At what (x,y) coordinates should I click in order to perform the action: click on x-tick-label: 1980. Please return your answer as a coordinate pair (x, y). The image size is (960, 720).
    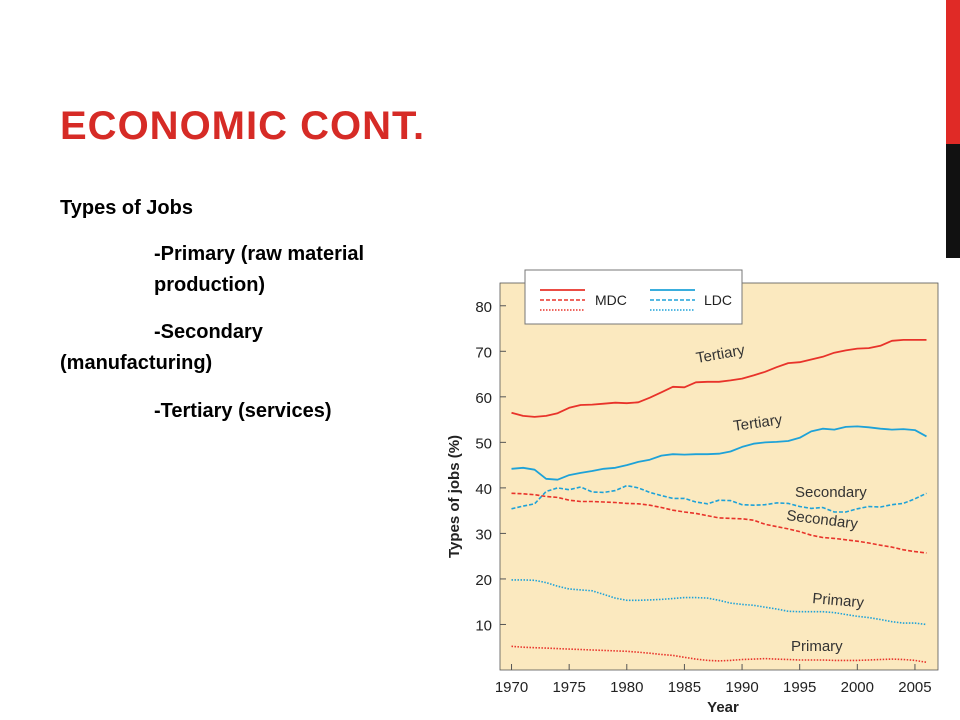
    Looking at the image, I should click on (626, 687).